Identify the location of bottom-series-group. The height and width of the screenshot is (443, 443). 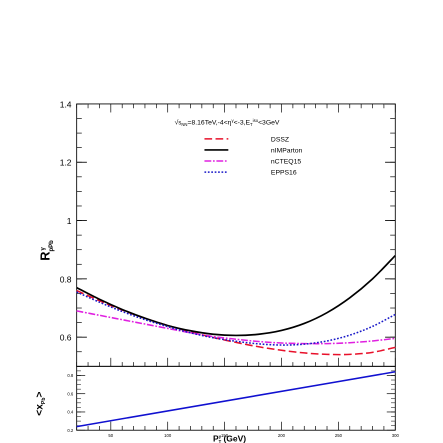
(236, 399).